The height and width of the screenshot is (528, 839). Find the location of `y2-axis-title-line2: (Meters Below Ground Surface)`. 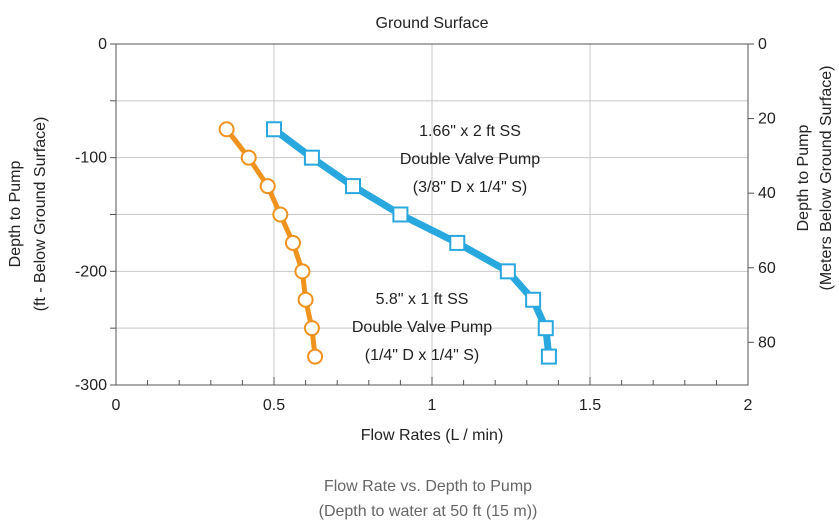

y2-axis-title-line2: (Meters Below Ground Surface) is located at coordinates (826, 178).